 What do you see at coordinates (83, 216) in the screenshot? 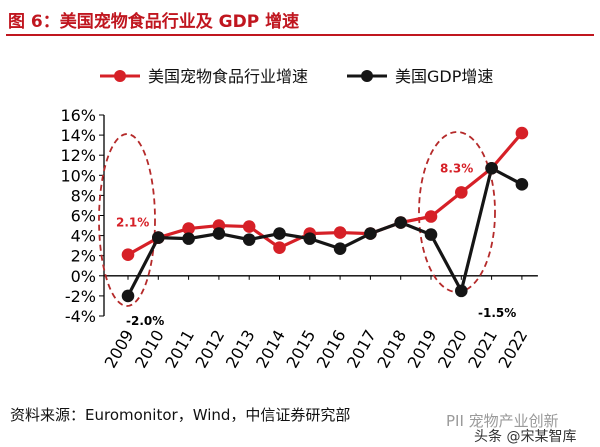
I see `y-tick-label: 6%` at bounding box center [83, 216].